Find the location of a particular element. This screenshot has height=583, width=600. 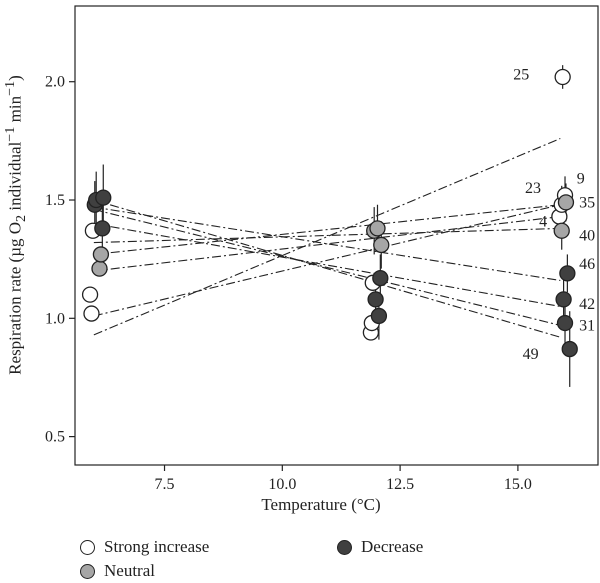

annotation-label: 9 is located at coordinates (581, 179).